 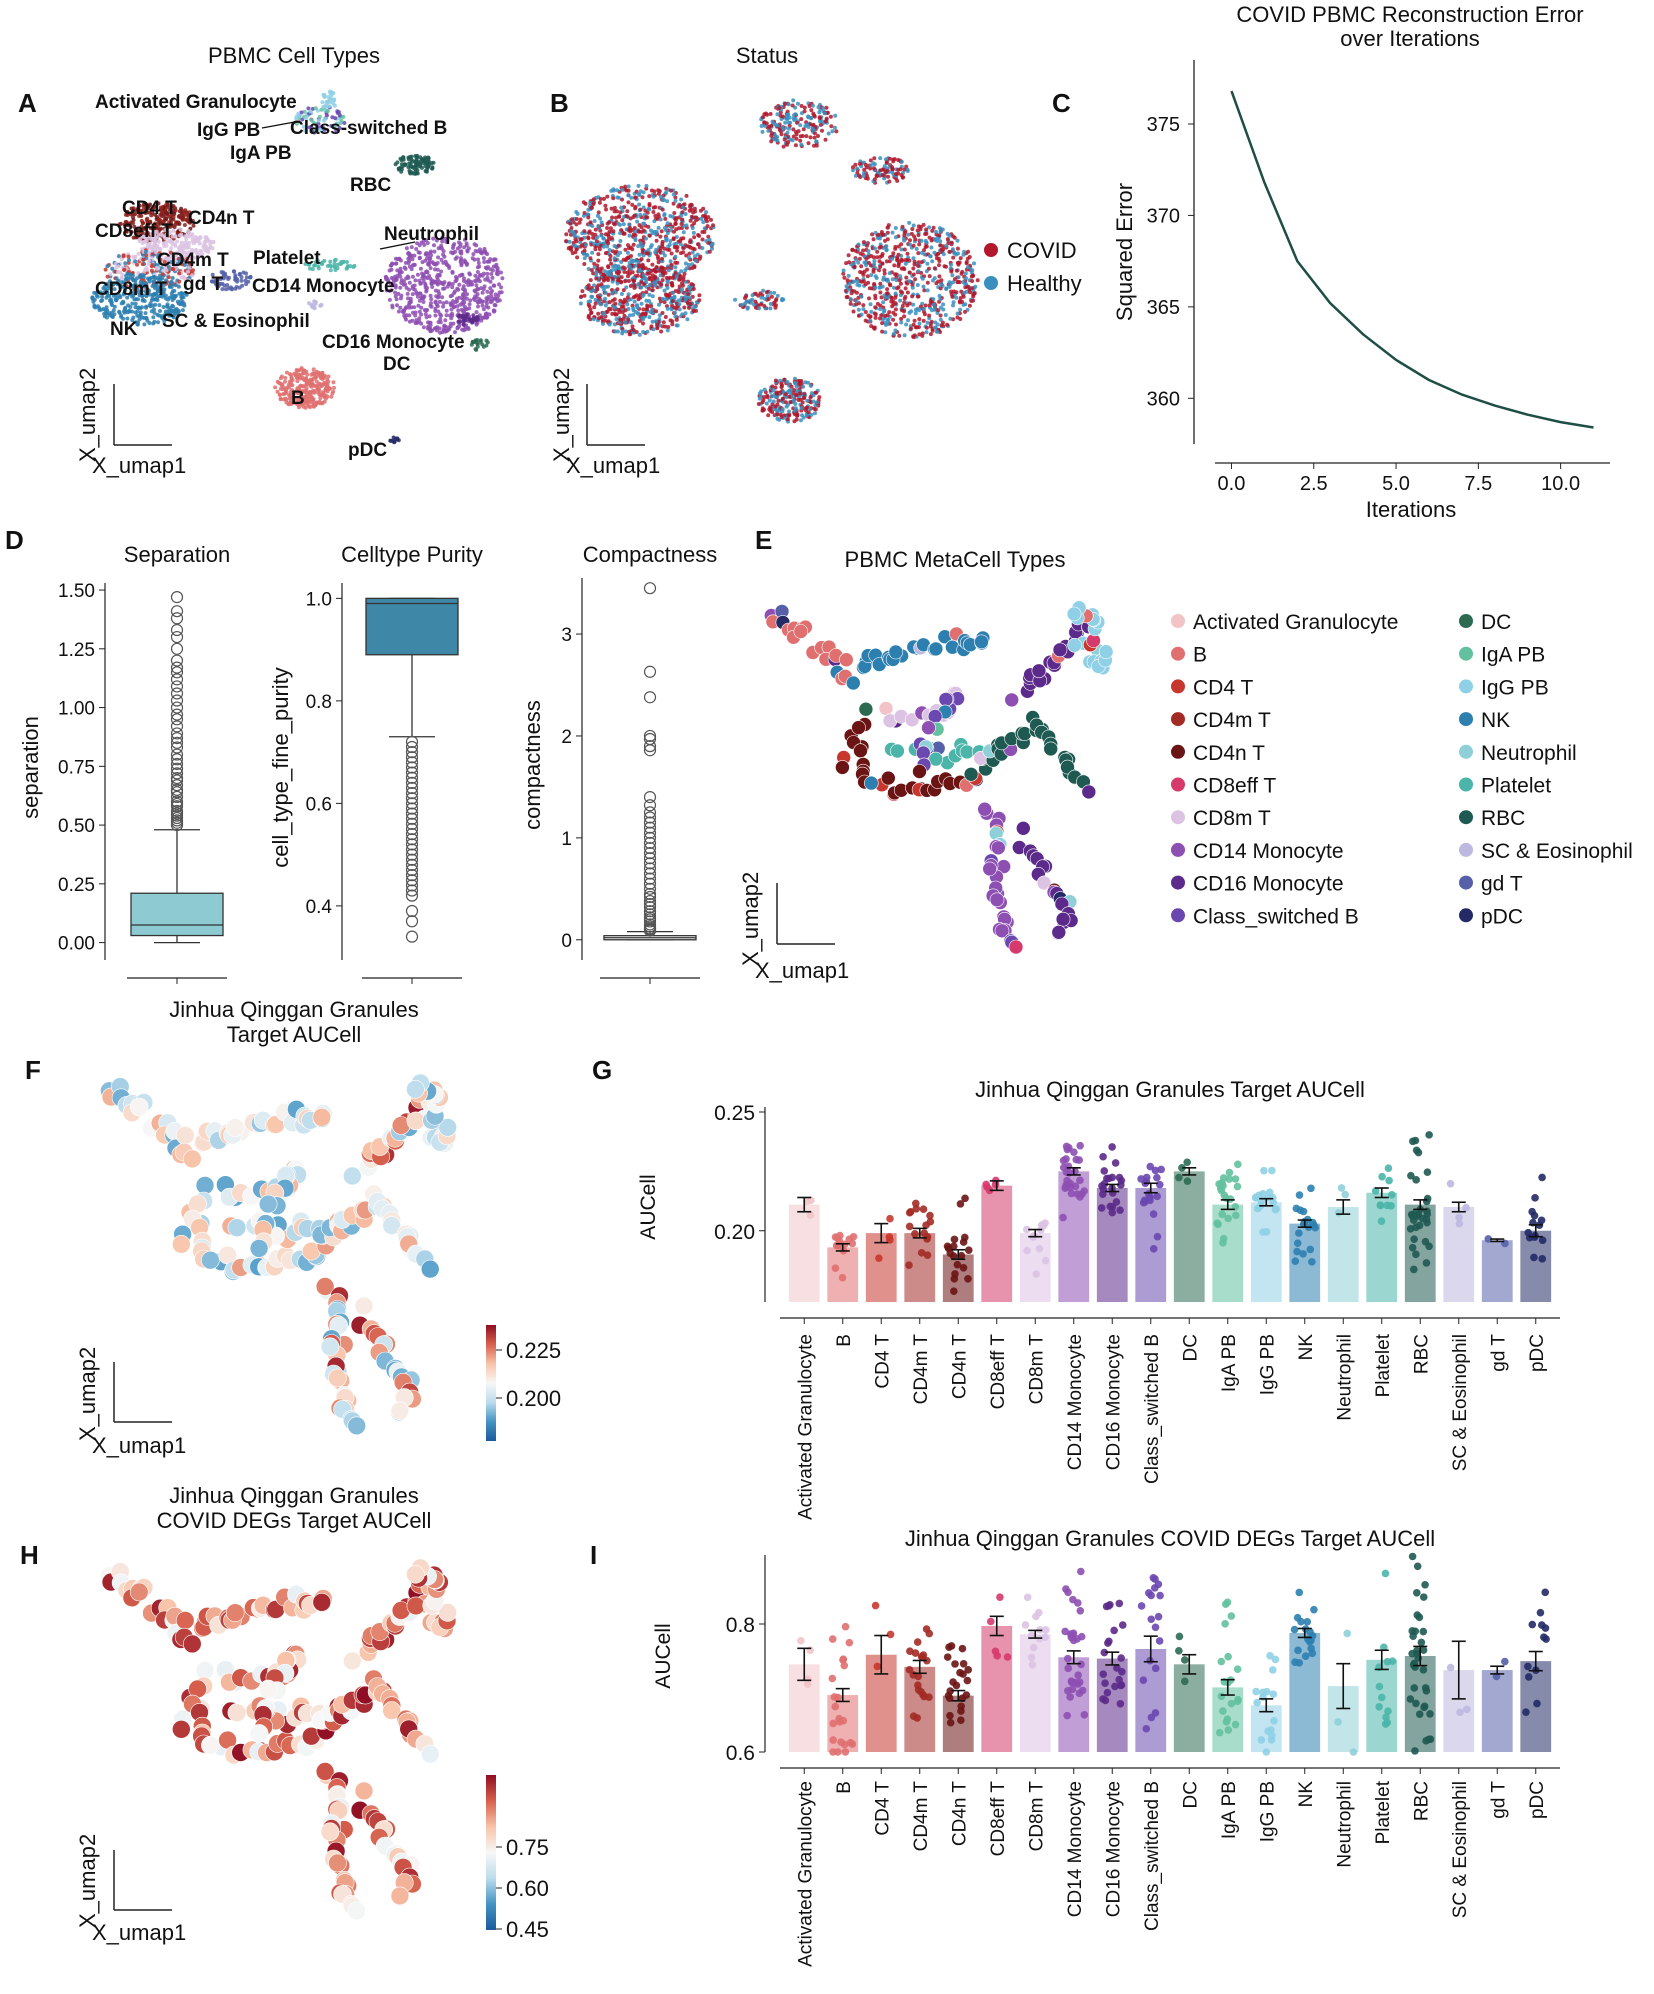 What do you see at coordinates (367, 450) in the screenshot?
I see `panel-a-label-19: pDC` at bounding box center [367, 450].